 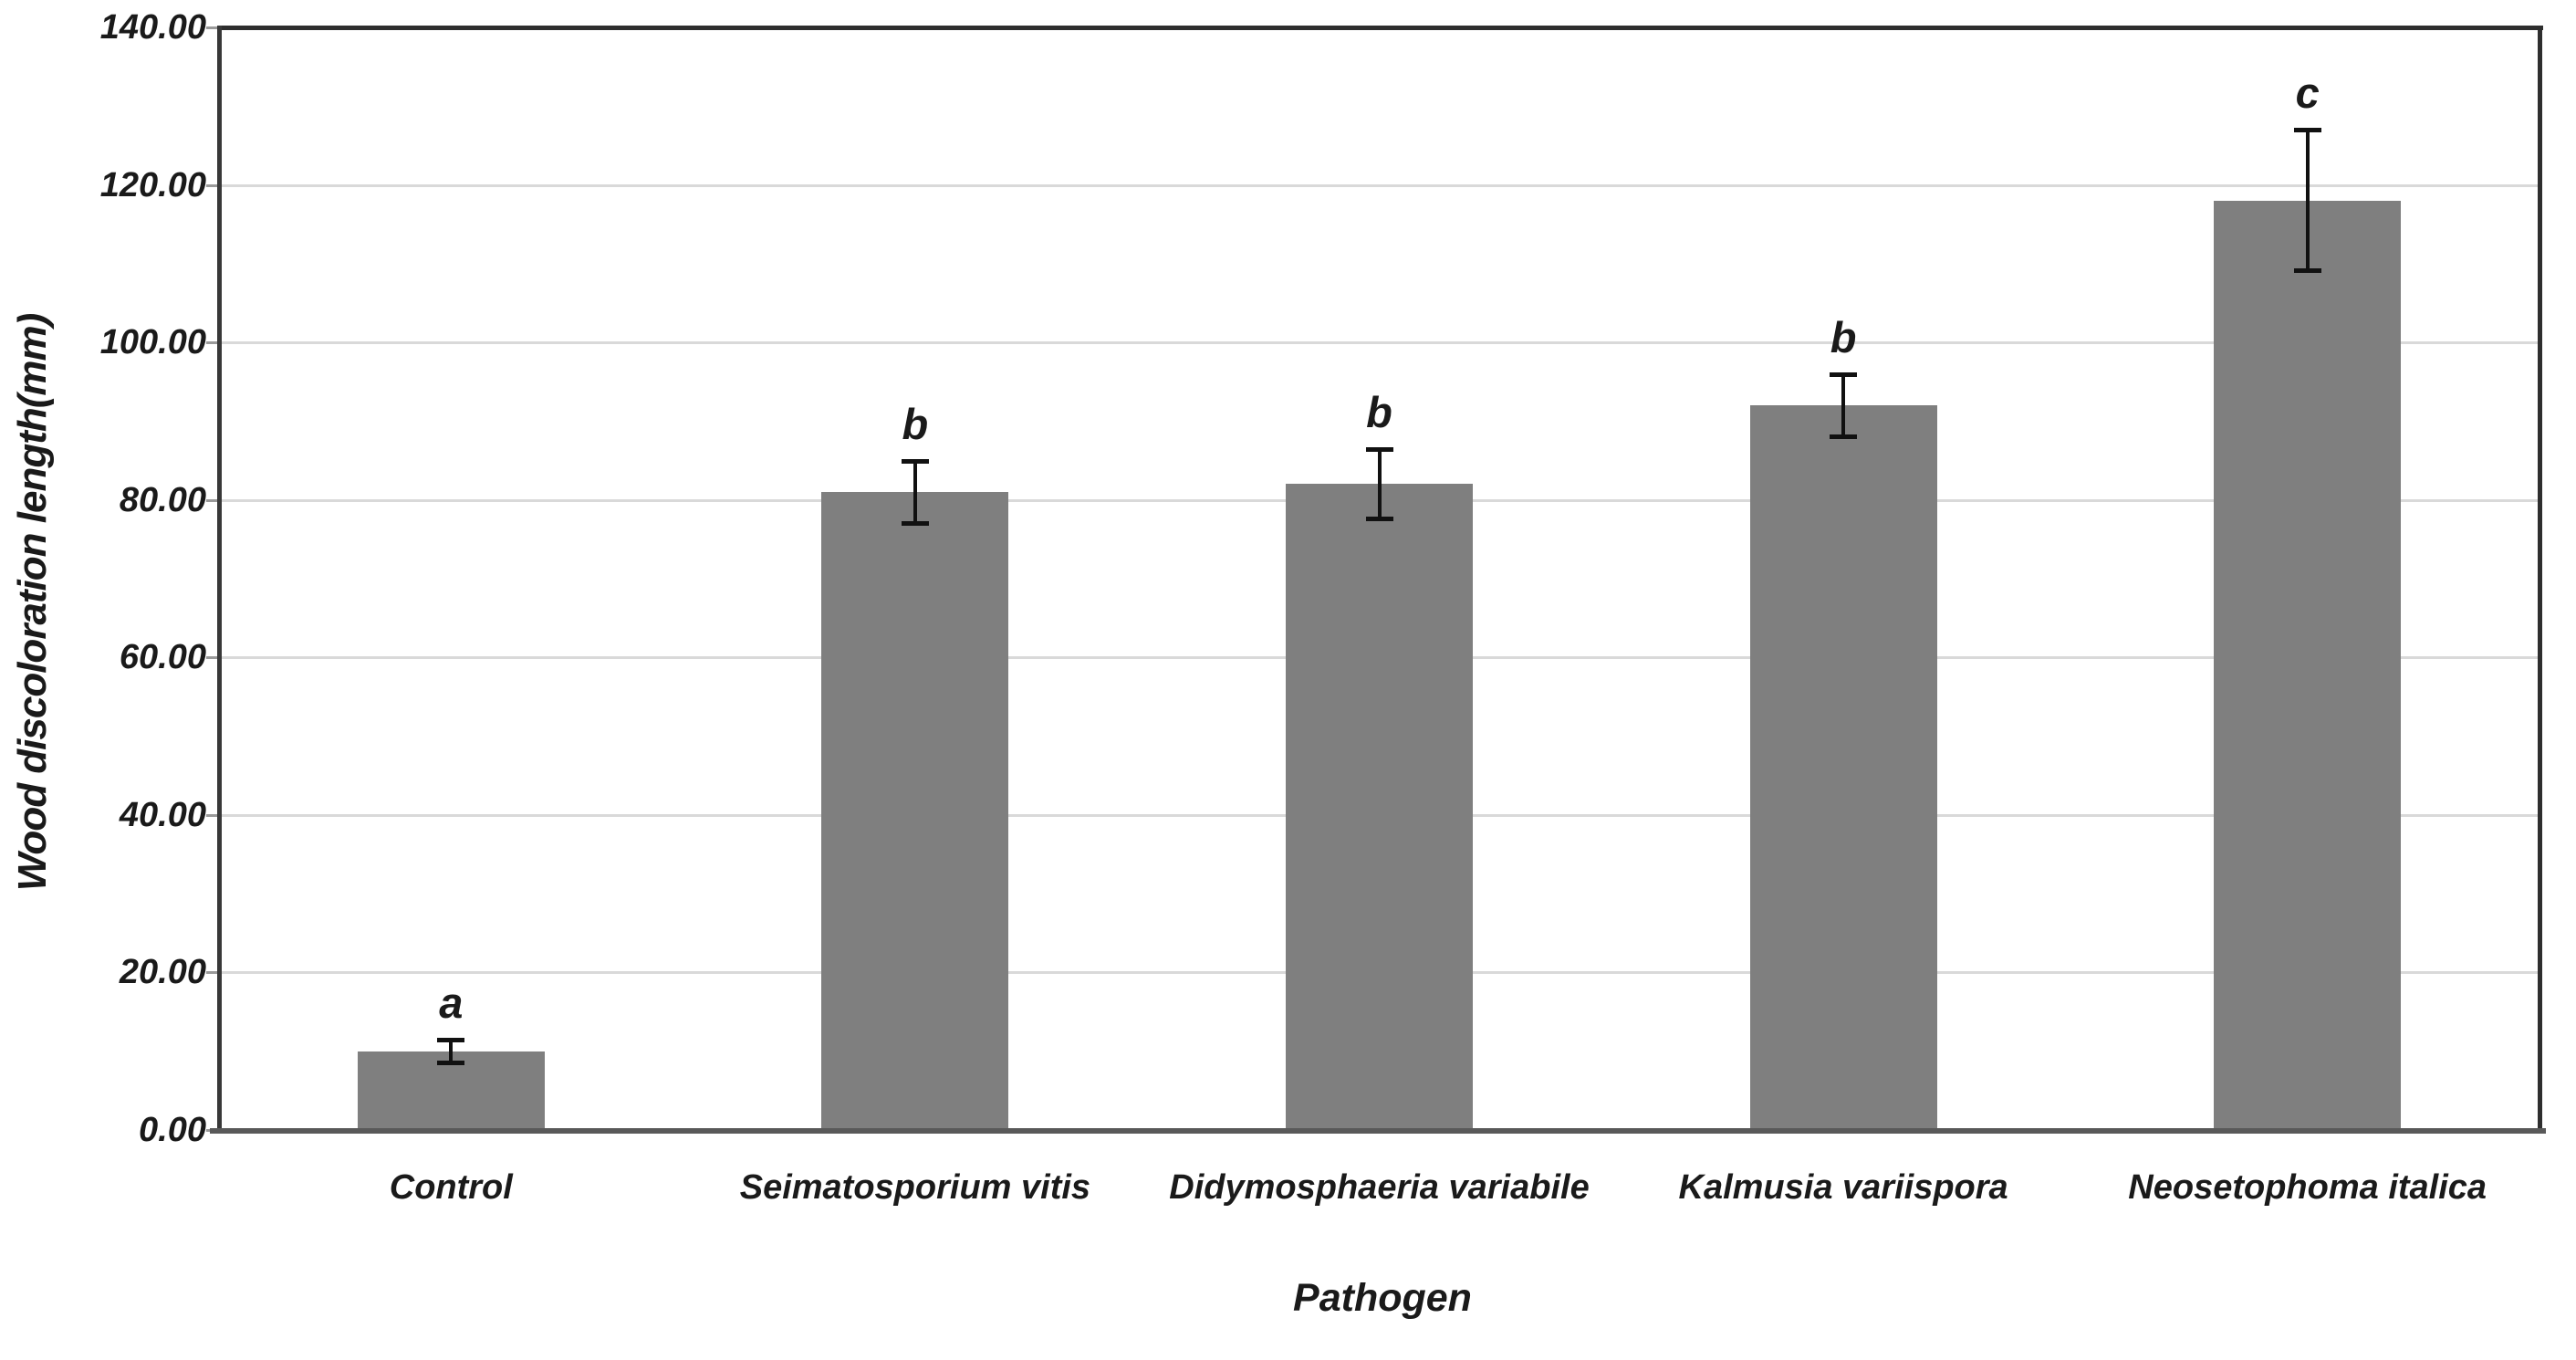 What do you see at coordinates (162, 500) in the screenshot?
I see `y-axis-tick-label: 80.00` at bounding box center [162, 500].